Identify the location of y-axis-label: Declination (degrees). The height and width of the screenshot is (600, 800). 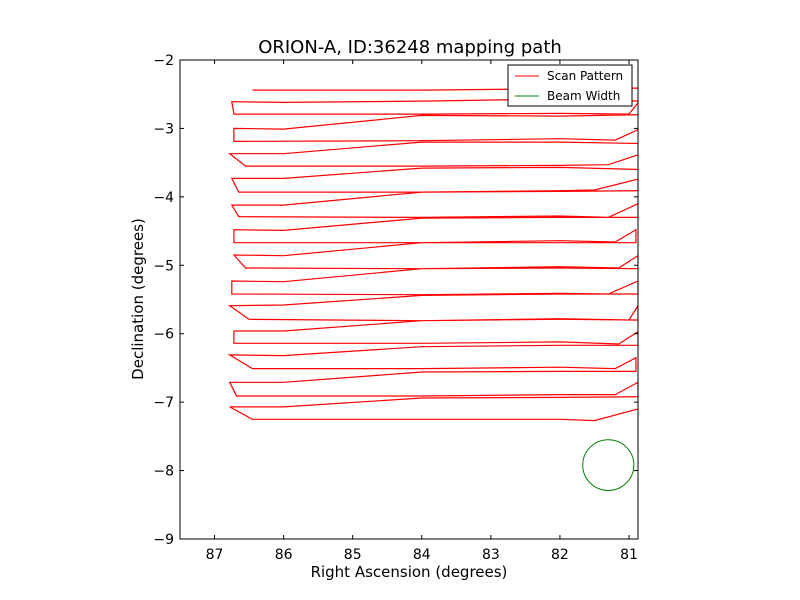
(138, 299).